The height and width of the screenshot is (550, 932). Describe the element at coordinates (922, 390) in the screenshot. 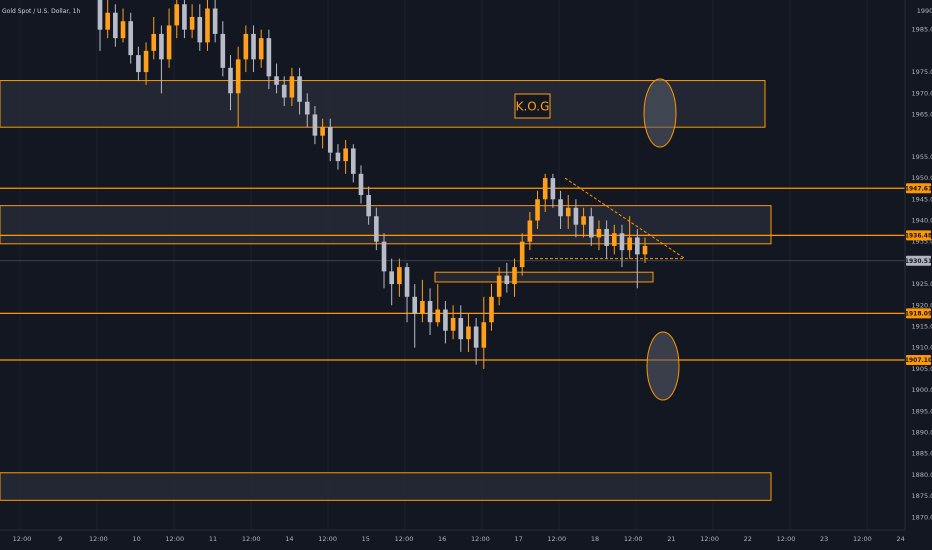

I see `price-tick-label: 1900.00` at that location.